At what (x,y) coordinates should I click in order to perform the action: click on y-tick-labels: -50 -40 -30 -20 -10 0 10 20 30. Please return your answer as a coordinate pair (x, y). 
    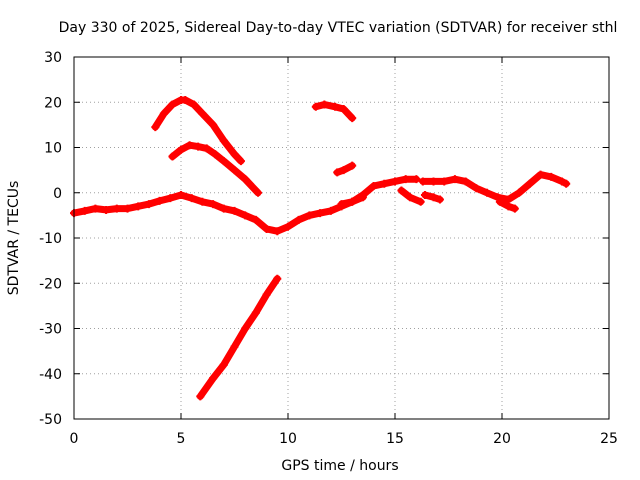
    Looking at the image, I should click on (50, 239).